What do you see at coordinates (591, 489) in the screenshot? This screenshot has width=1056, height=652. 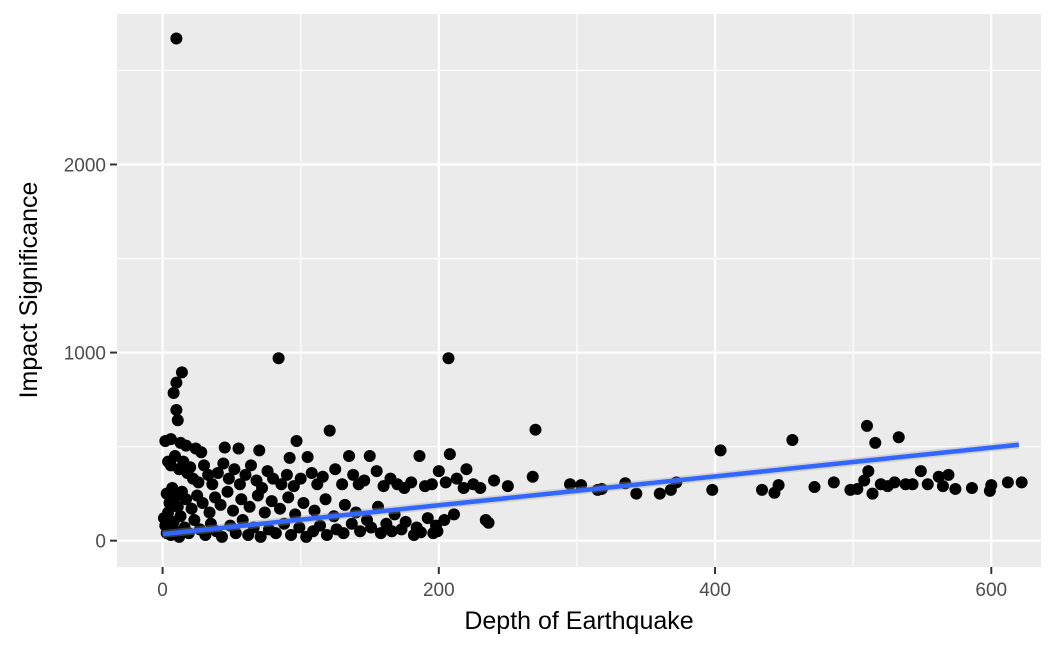 I see `trend-line-group` at bounding box center [591, 489].